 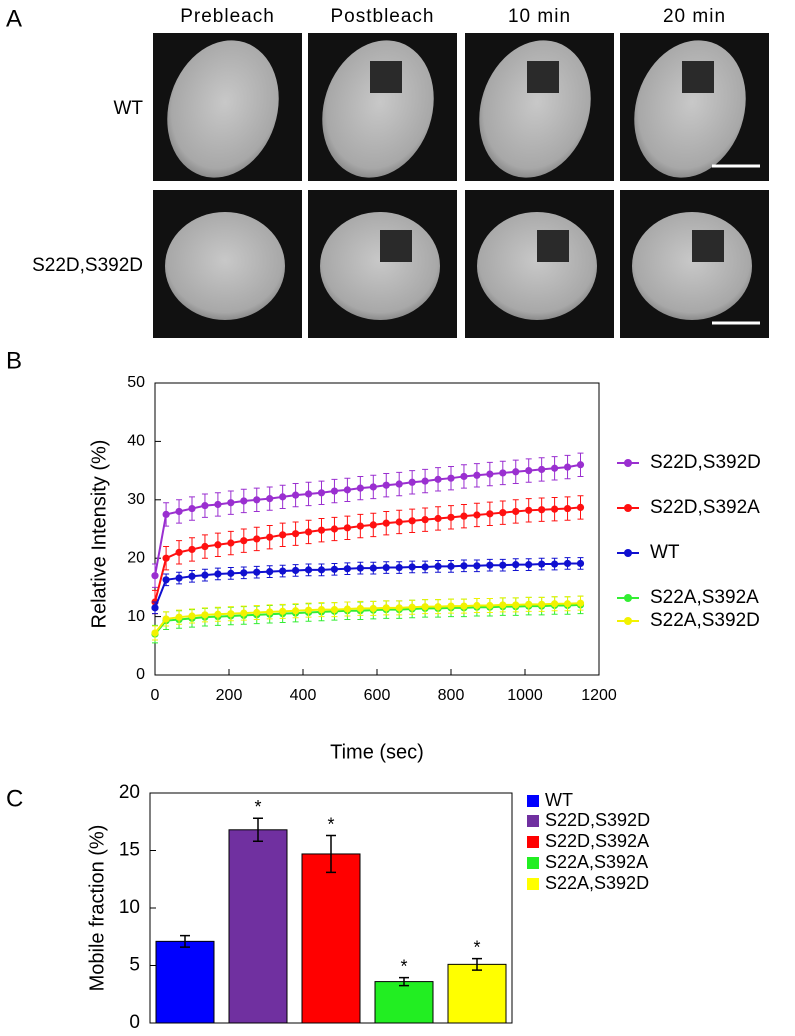 I want to click on bar, so click(x=477, y=993).